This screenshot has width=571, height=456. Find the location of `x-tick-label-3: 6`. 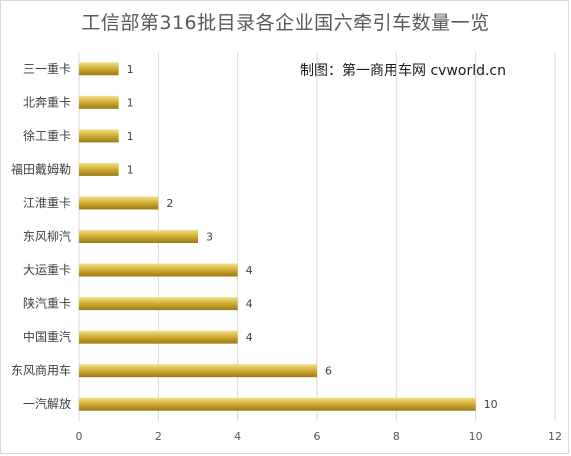

x-tick-label-3: 6 is located at coordinates (317, 436).